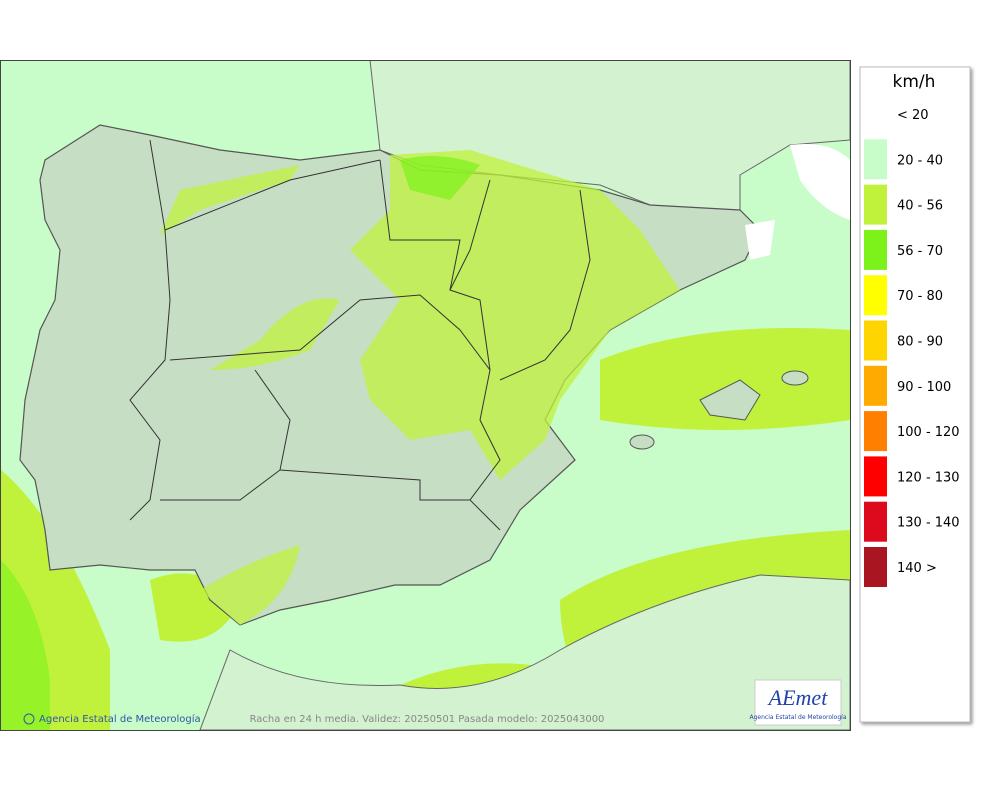  What do you see at coordinates (920, 342) in the screenshot?
I see `legend-label: 80 - 90` at bounding box center [920, 342].